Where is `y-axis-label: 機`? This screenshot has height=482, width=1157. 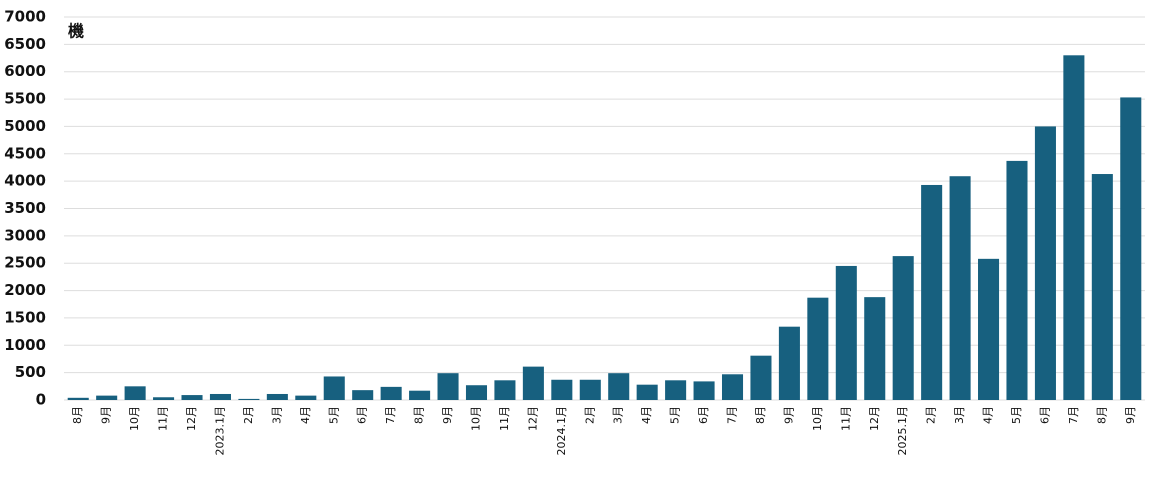 y-axis-label: 機 is located at coordinates (76, 31).